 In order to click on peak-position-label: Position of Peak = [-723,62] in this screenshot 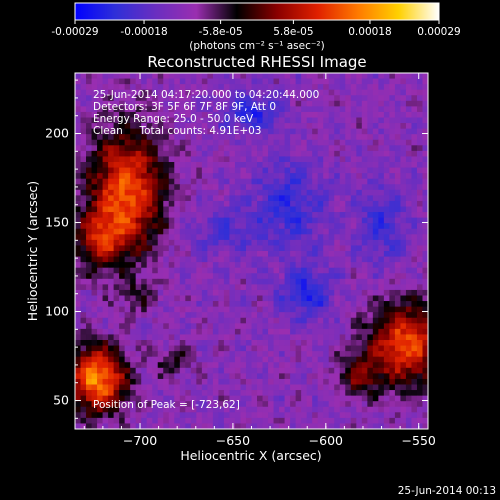, I will do `click(166, 405)`.